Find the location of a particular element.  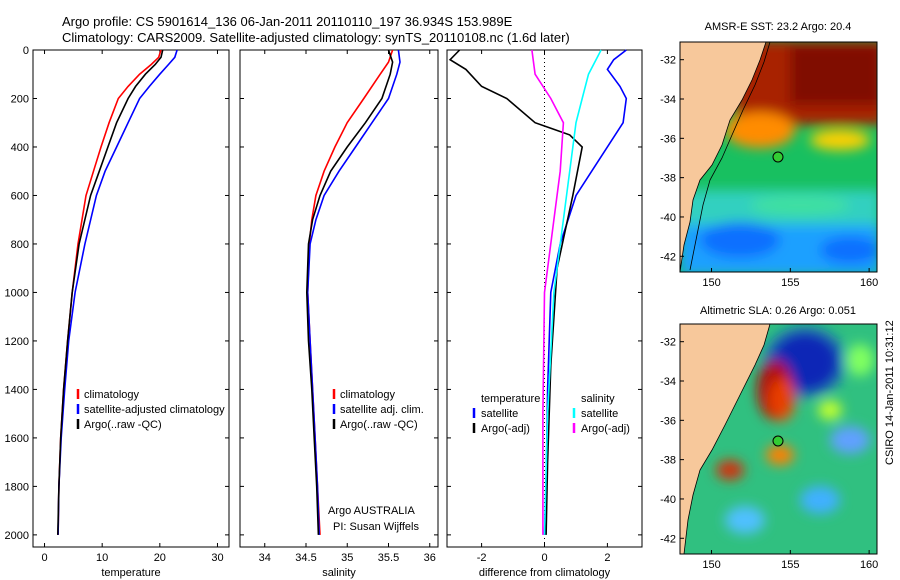

y-tick-label: 200 is located at coordinates (20, 99).